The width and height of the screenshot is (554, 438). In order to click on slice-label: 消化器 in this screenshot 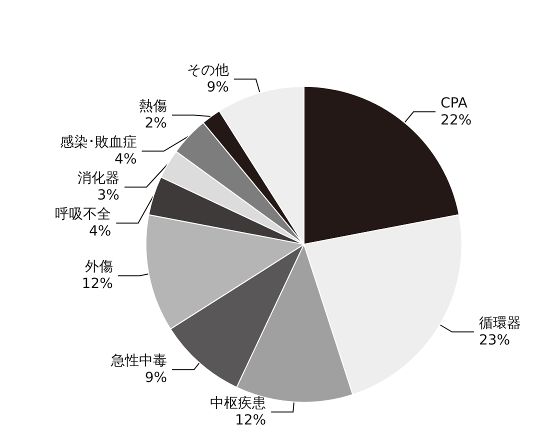, I will do `click(98, 178)`.